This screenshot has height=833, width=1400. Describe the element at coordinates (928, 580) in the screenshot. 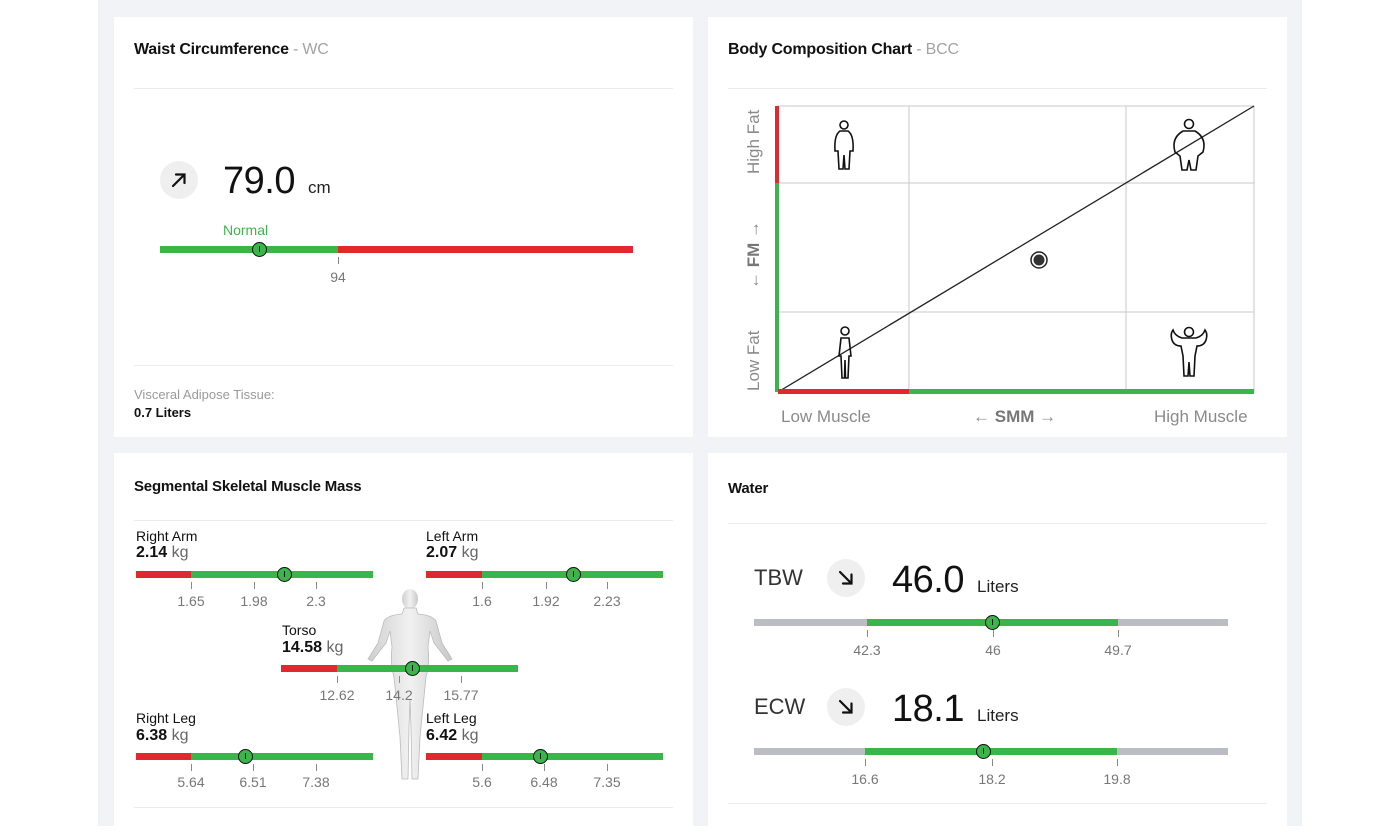

I see `tbw-value: 46.0` at that location.